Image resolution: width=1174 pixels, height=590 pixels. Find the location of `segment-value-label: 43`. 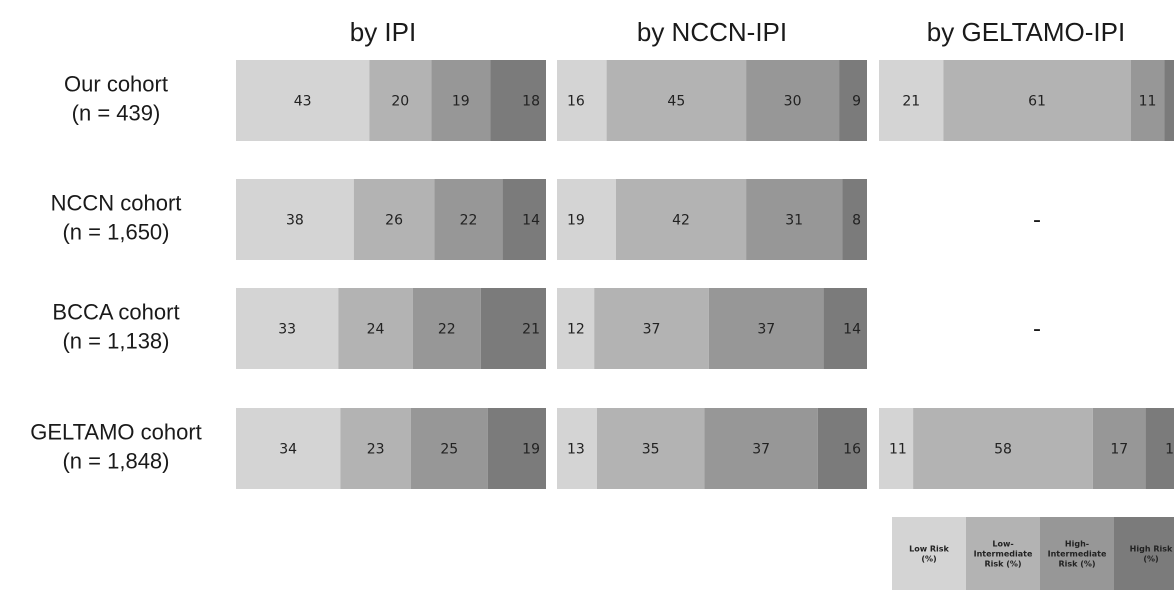

segment-value-label: 43 is located at coordinates (303, 102).